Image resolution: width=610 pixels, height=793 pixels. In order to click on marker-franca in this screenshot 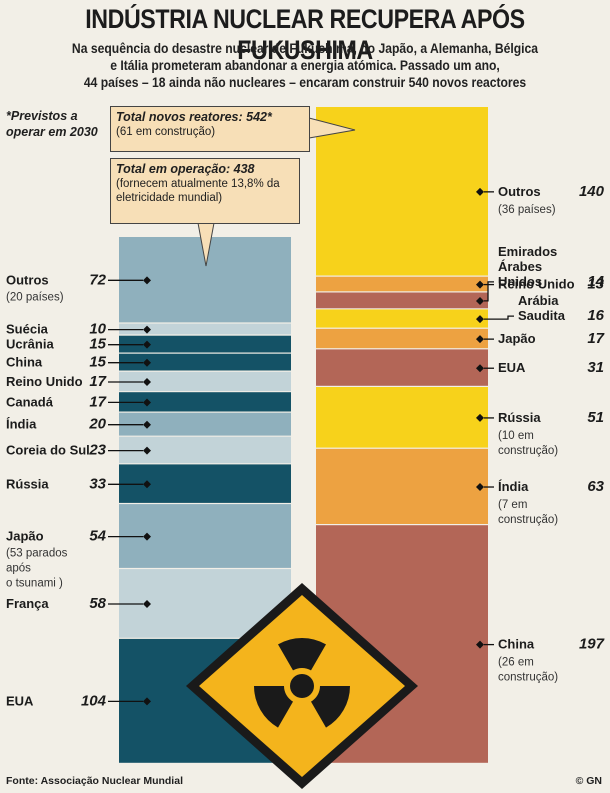, I will do `click(147, 603)`.